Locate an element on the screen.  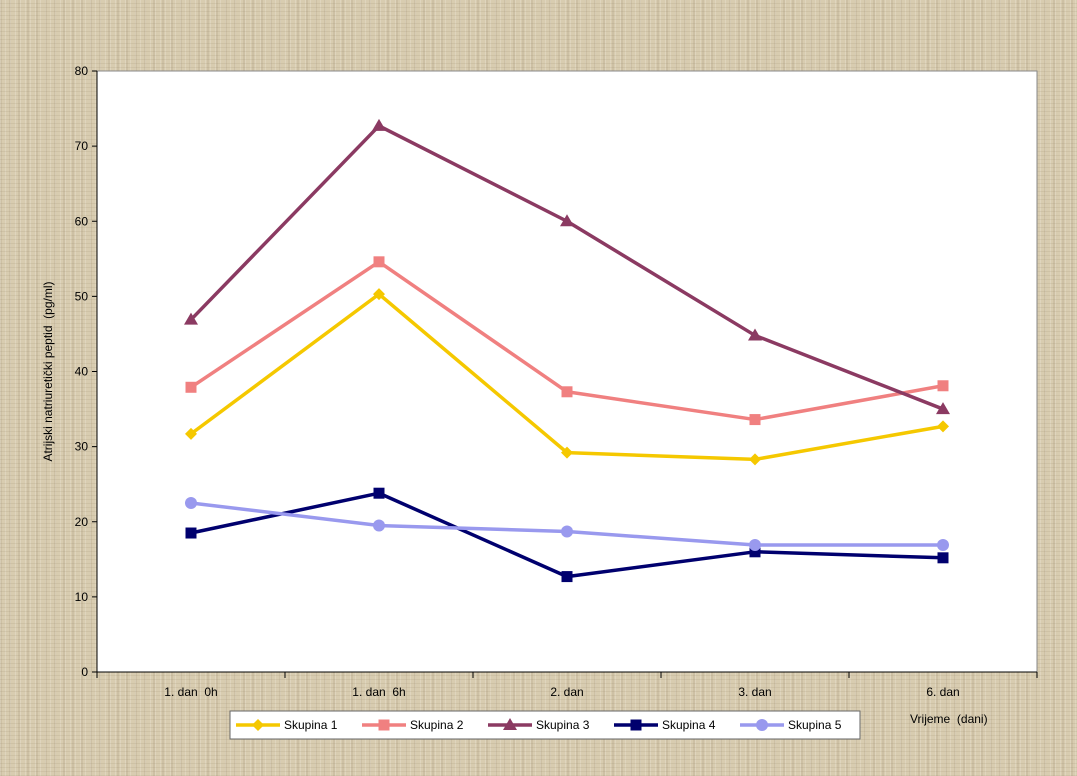
x-tick-label: 1. dan 6h is located at coordinates (378, 692).